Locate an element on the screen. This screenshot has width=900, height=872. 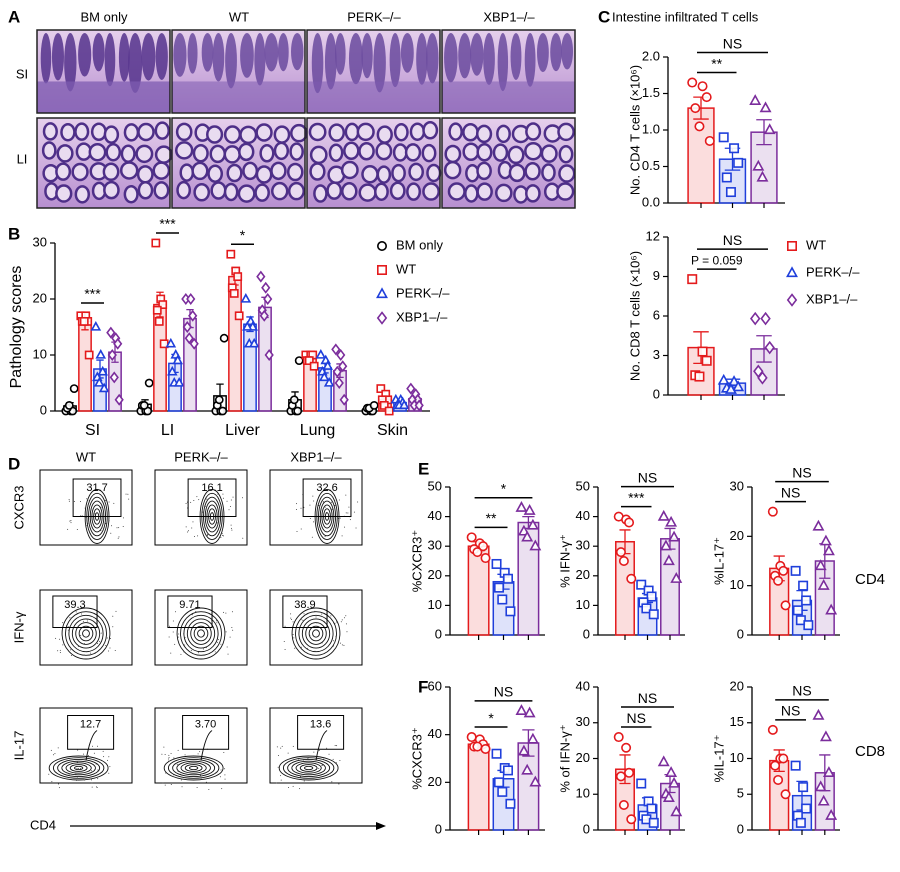
y-tick-label: 50 is located at coordinates (435, 485).